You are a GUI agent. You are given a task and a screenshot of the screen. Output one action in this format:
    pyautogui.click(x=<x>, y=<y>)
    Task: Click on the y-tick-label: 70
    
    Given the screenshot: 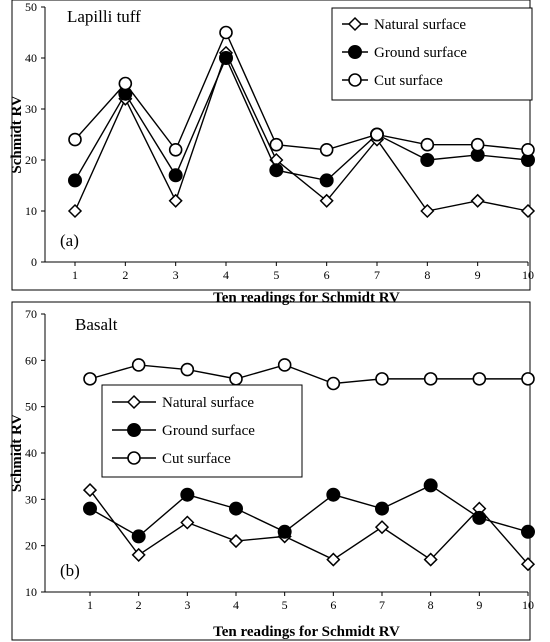 What is the action you would take?
    pyautogui.click(x=31, y=314)
    